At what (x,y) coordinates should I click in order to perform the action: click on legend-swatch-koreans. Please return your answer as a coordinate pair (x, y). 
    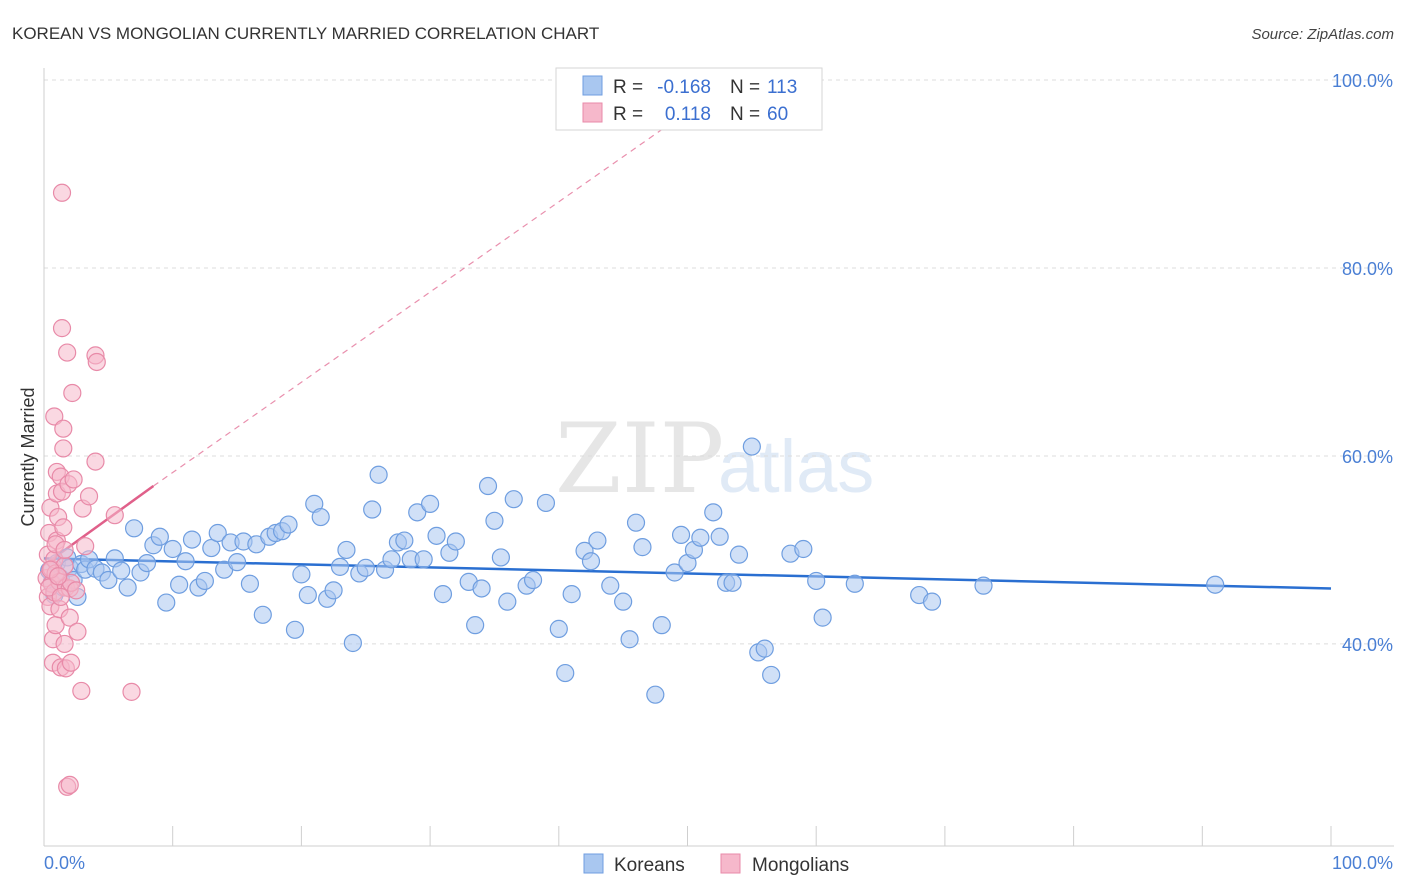
    Looking at the image, I should click on (592, 85).